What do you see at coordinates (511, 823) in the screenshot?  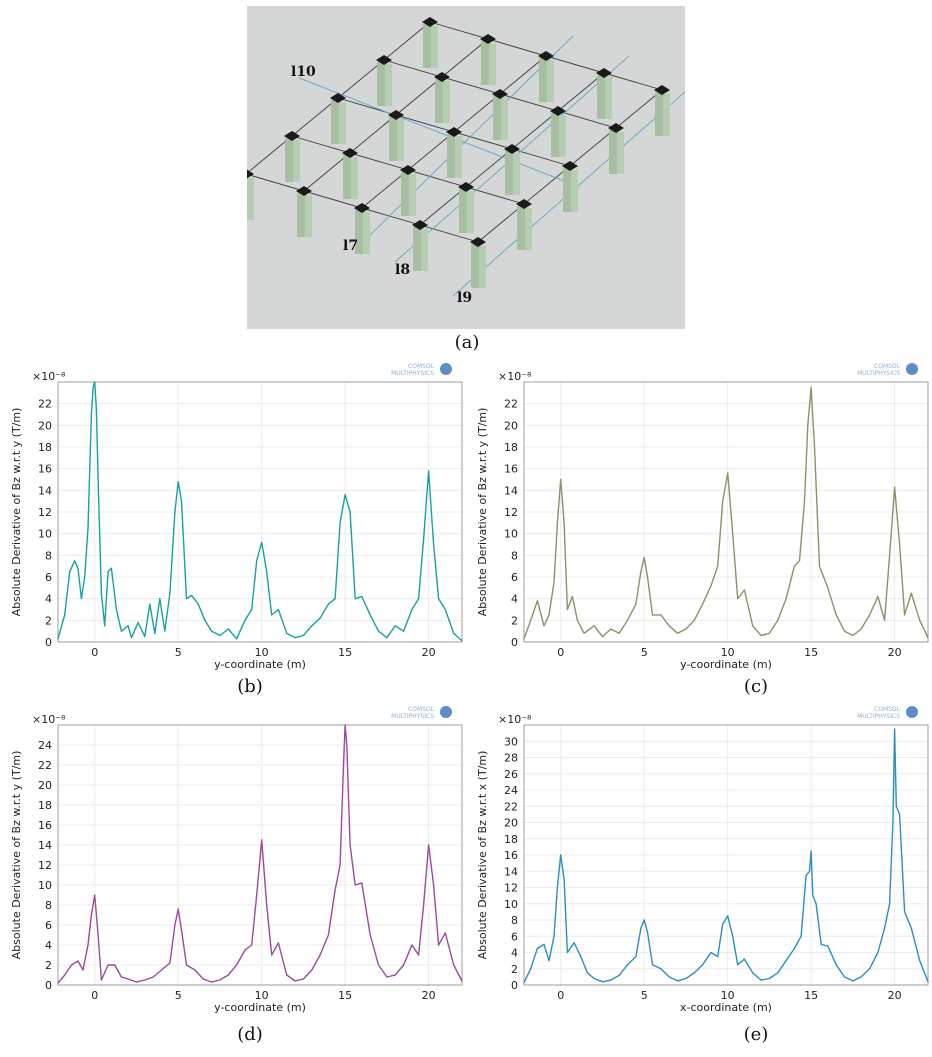 I see `y-tick-label: 20` at bounding box center [511, 823].